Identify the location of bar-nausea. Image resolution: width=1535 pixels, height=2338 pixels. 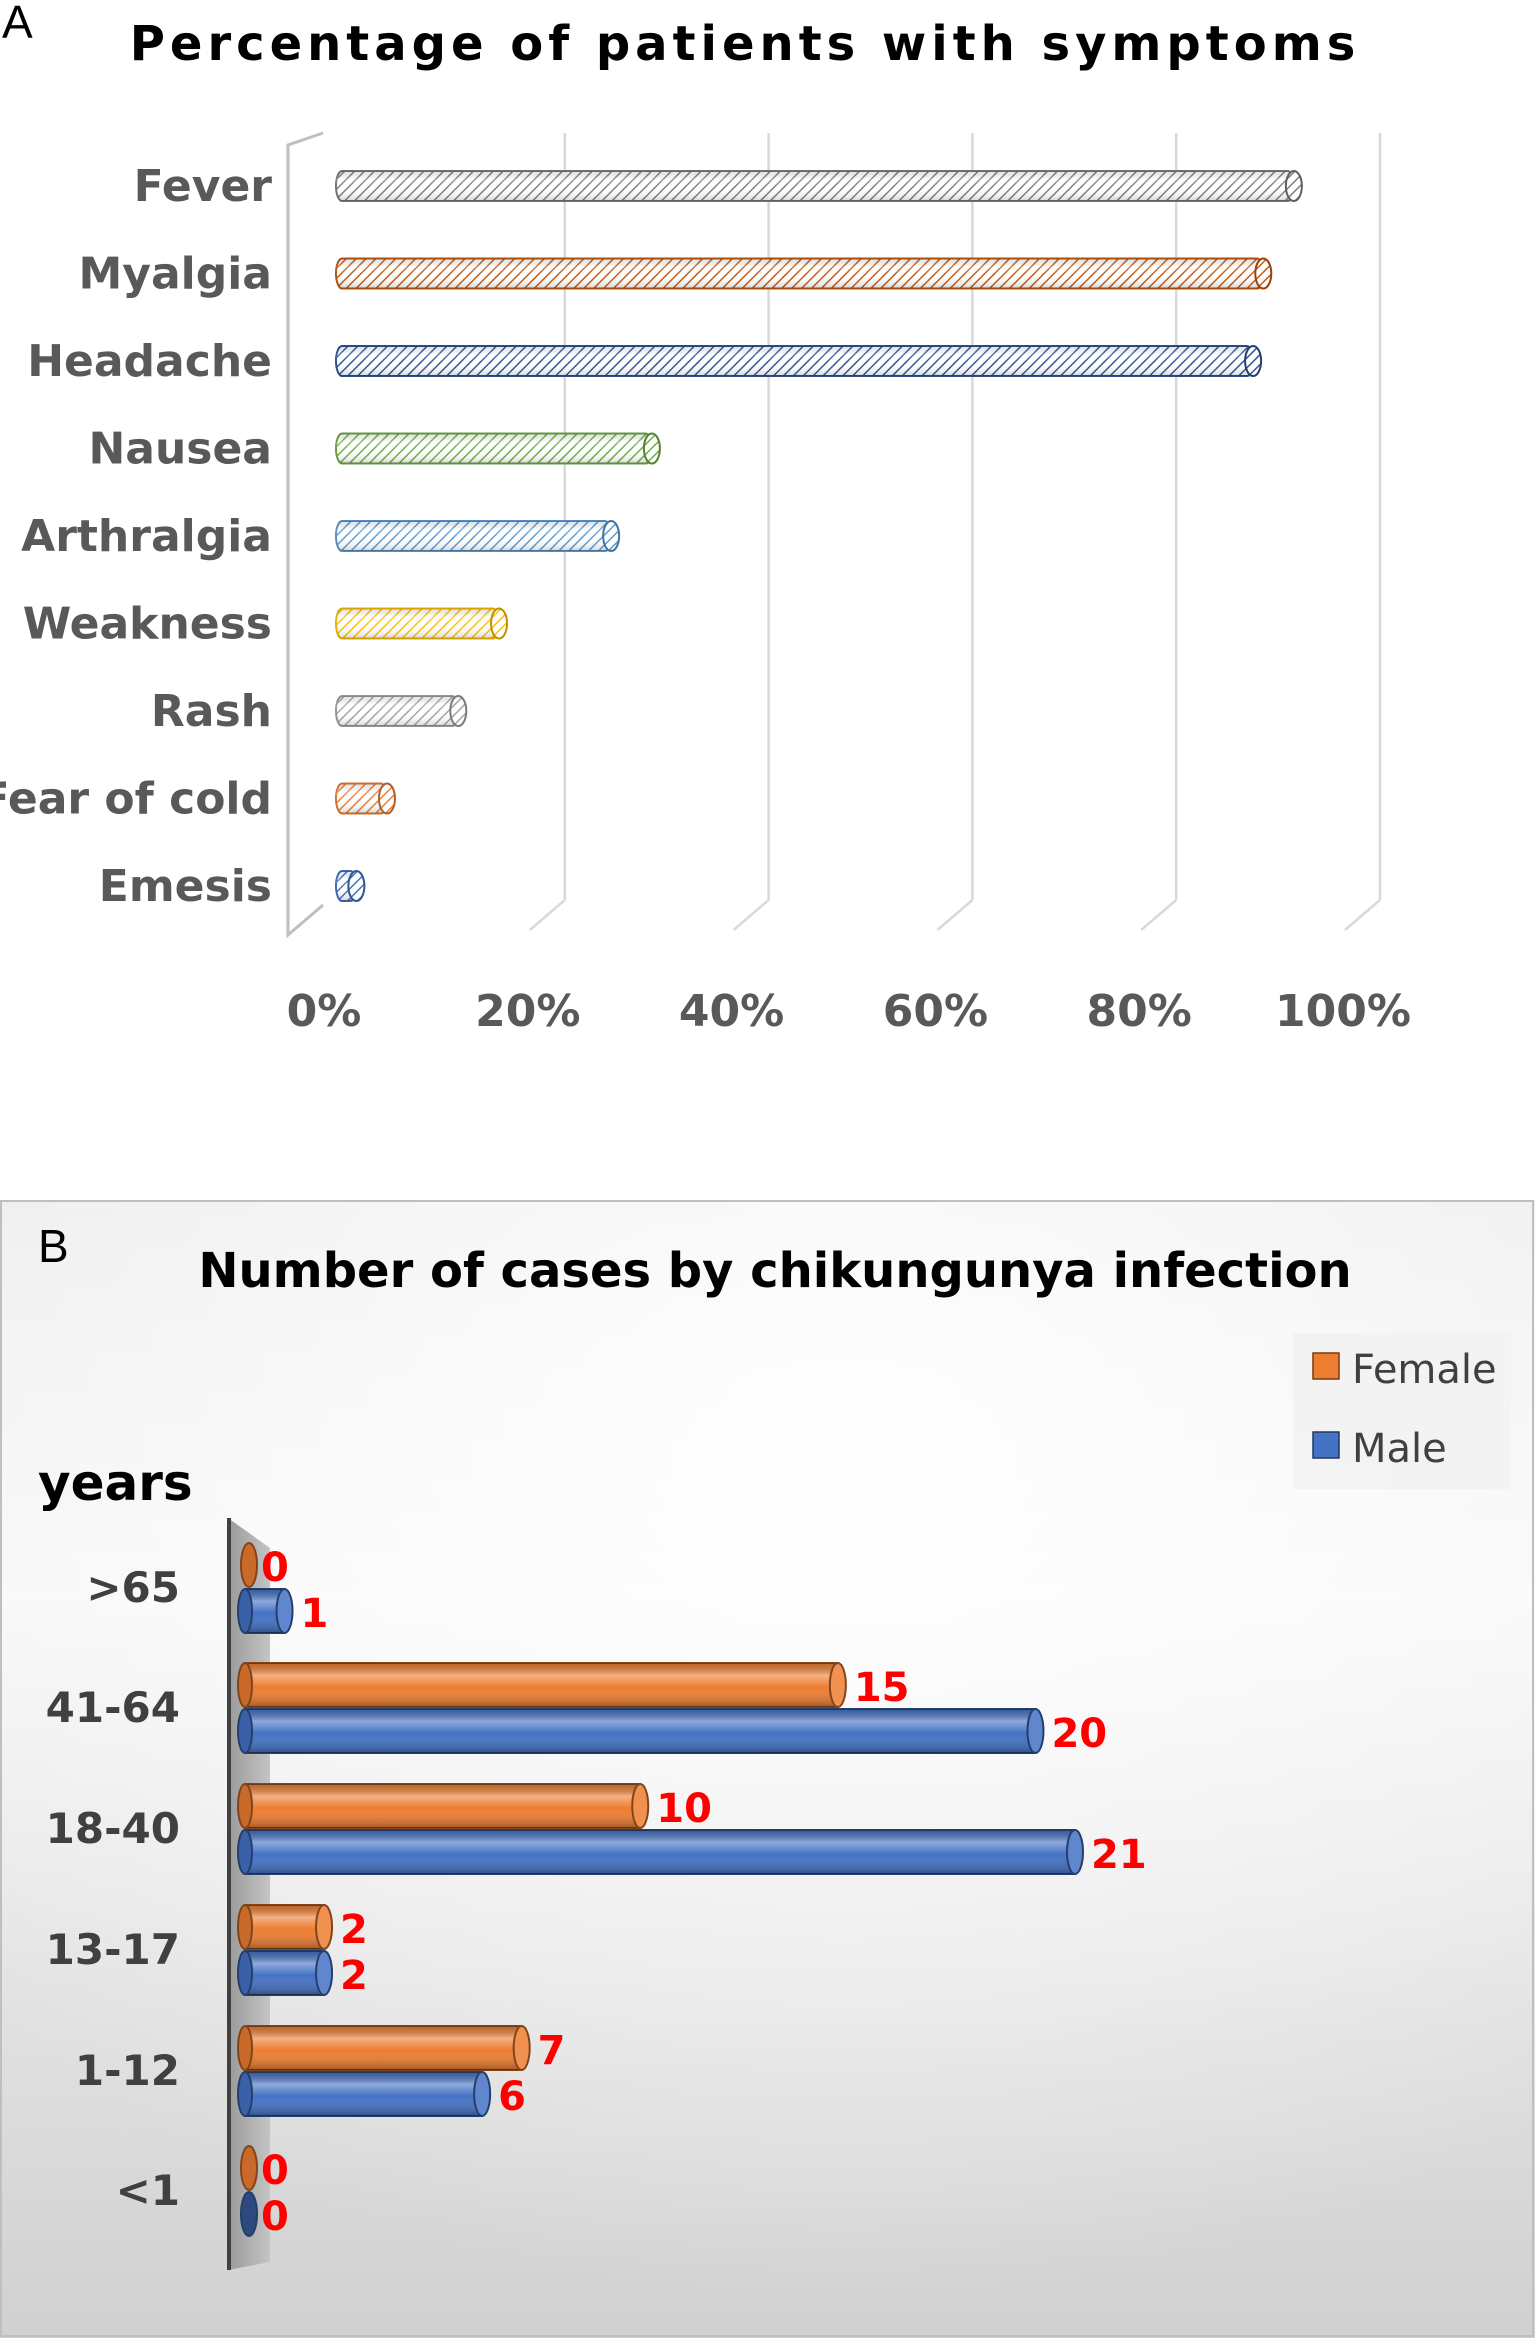
(498, 448).